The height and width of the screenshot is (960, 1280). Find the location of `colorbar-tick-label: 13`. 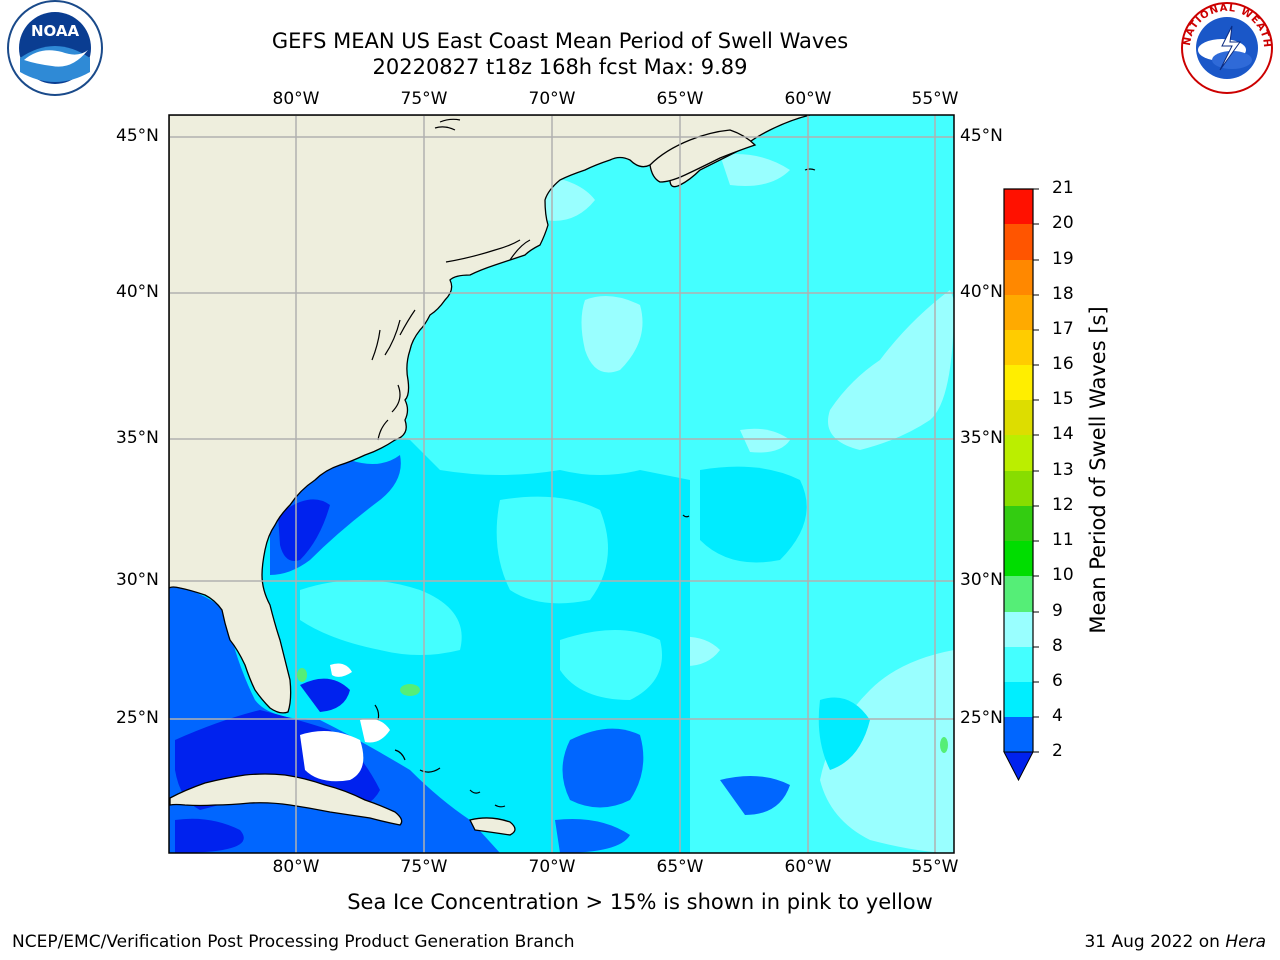

colorbar-tick-label: 13 is located at coordinates (1063, 470).